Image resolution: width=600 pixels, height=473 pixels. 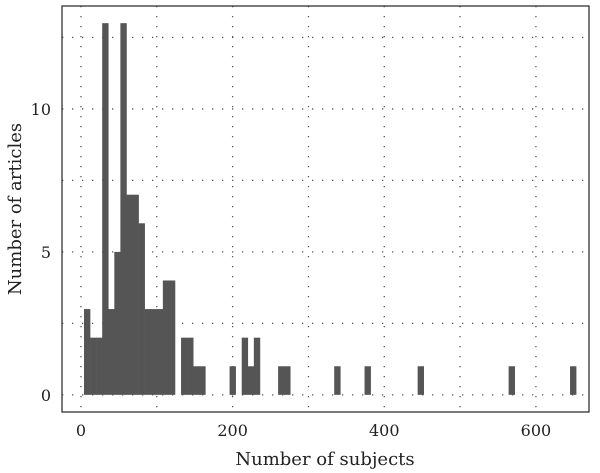 I want to click on x-tick-label-600: 600, so click(x=536, y=430).